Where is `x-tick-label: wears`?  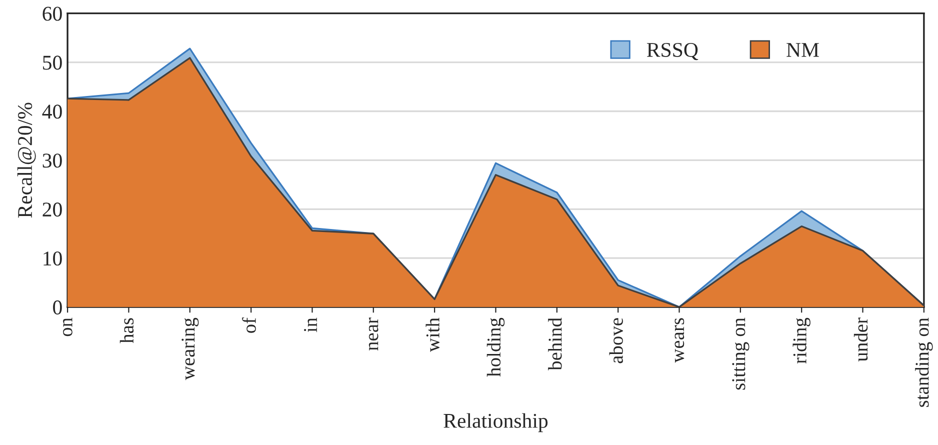
x-tick-label: wears is located at coordinates (679, 340).